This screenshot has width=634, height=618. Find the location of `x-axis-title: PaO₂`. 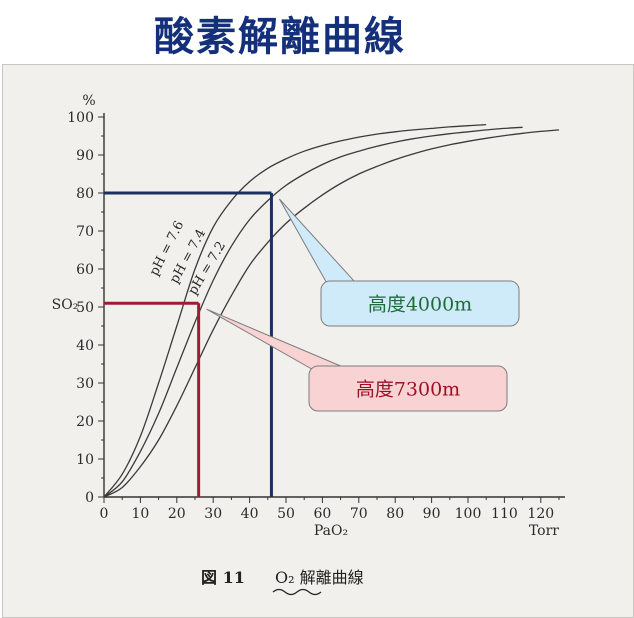

x-axis-title: PaO₂ is located at coordinates (331, 531).